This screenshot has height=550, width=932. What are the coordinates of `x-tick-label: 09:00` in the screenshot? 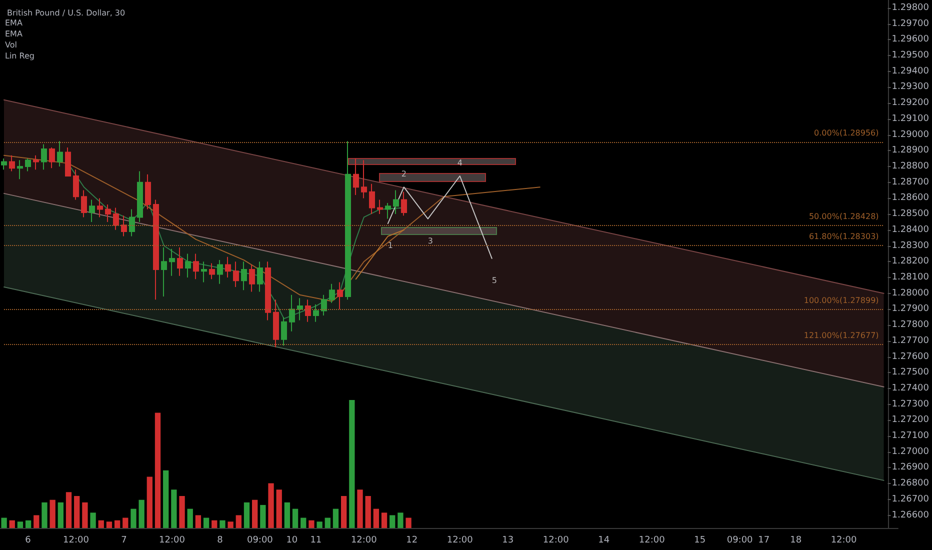 It's located at (740, 541).